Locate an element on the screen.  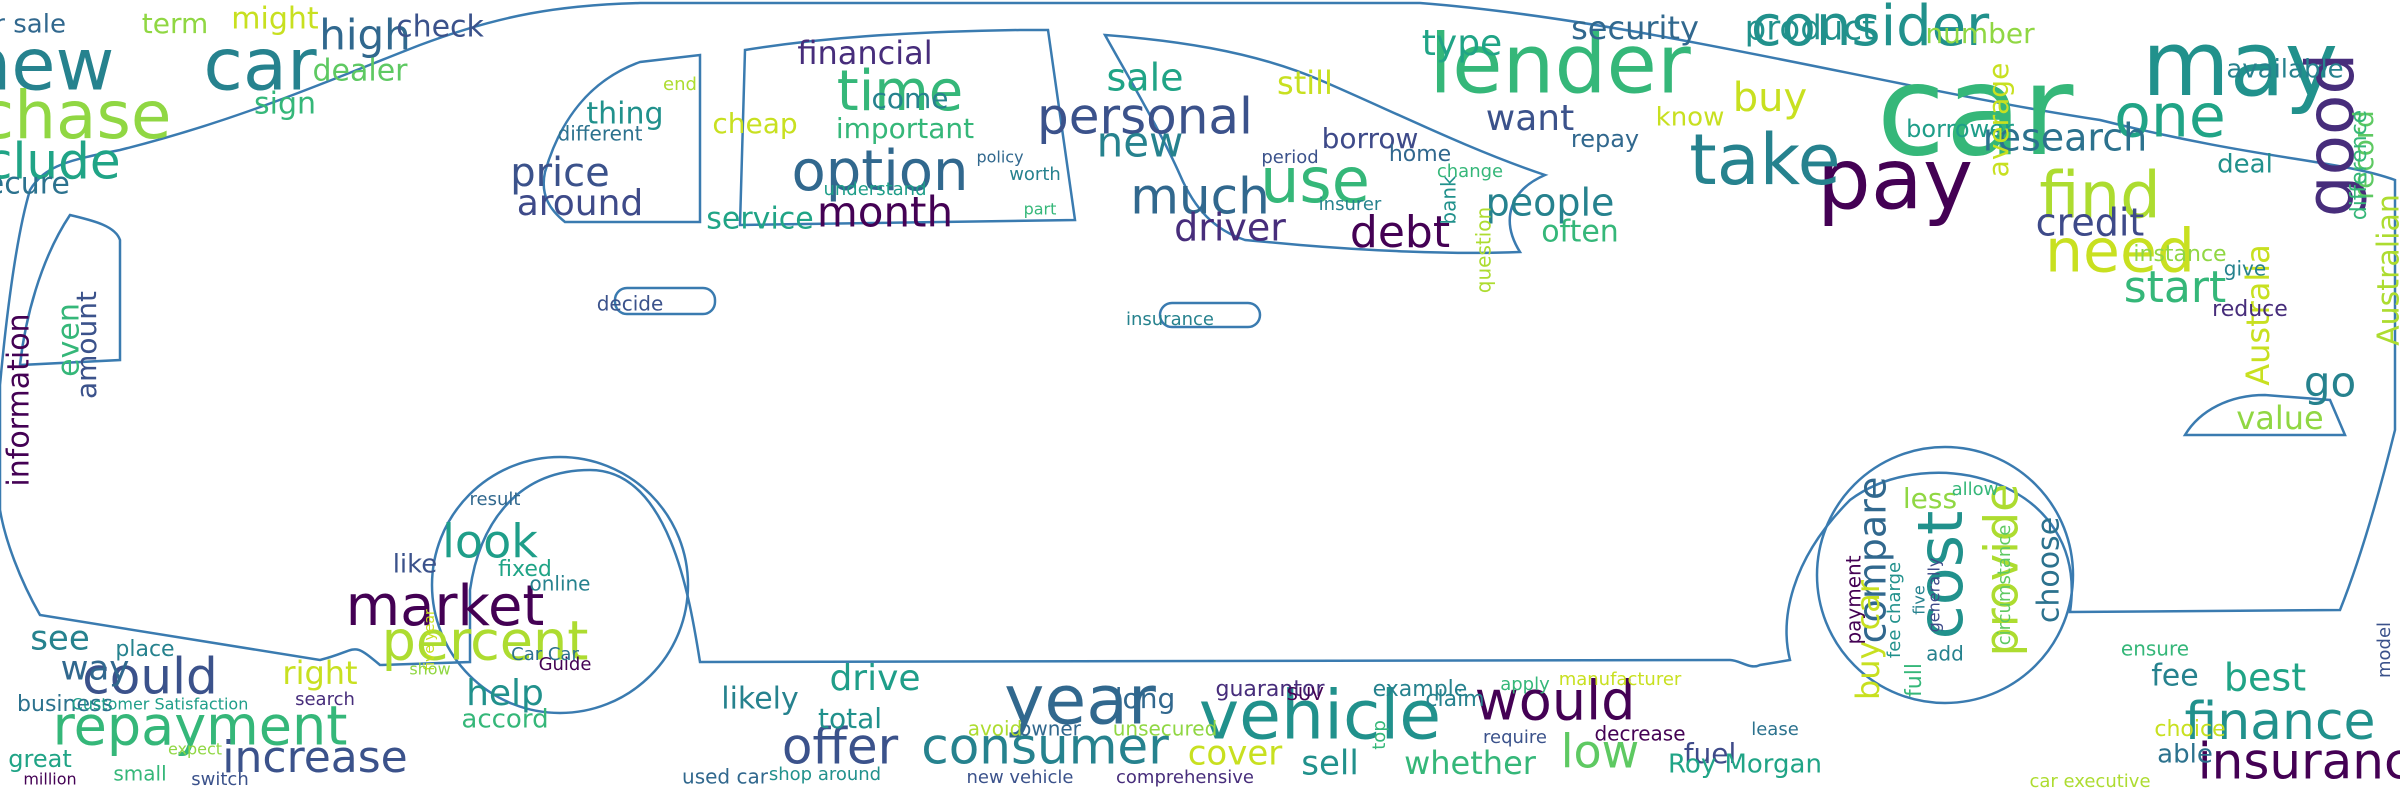
cloud-word: vehicle is located at coordinates (1320, 716).